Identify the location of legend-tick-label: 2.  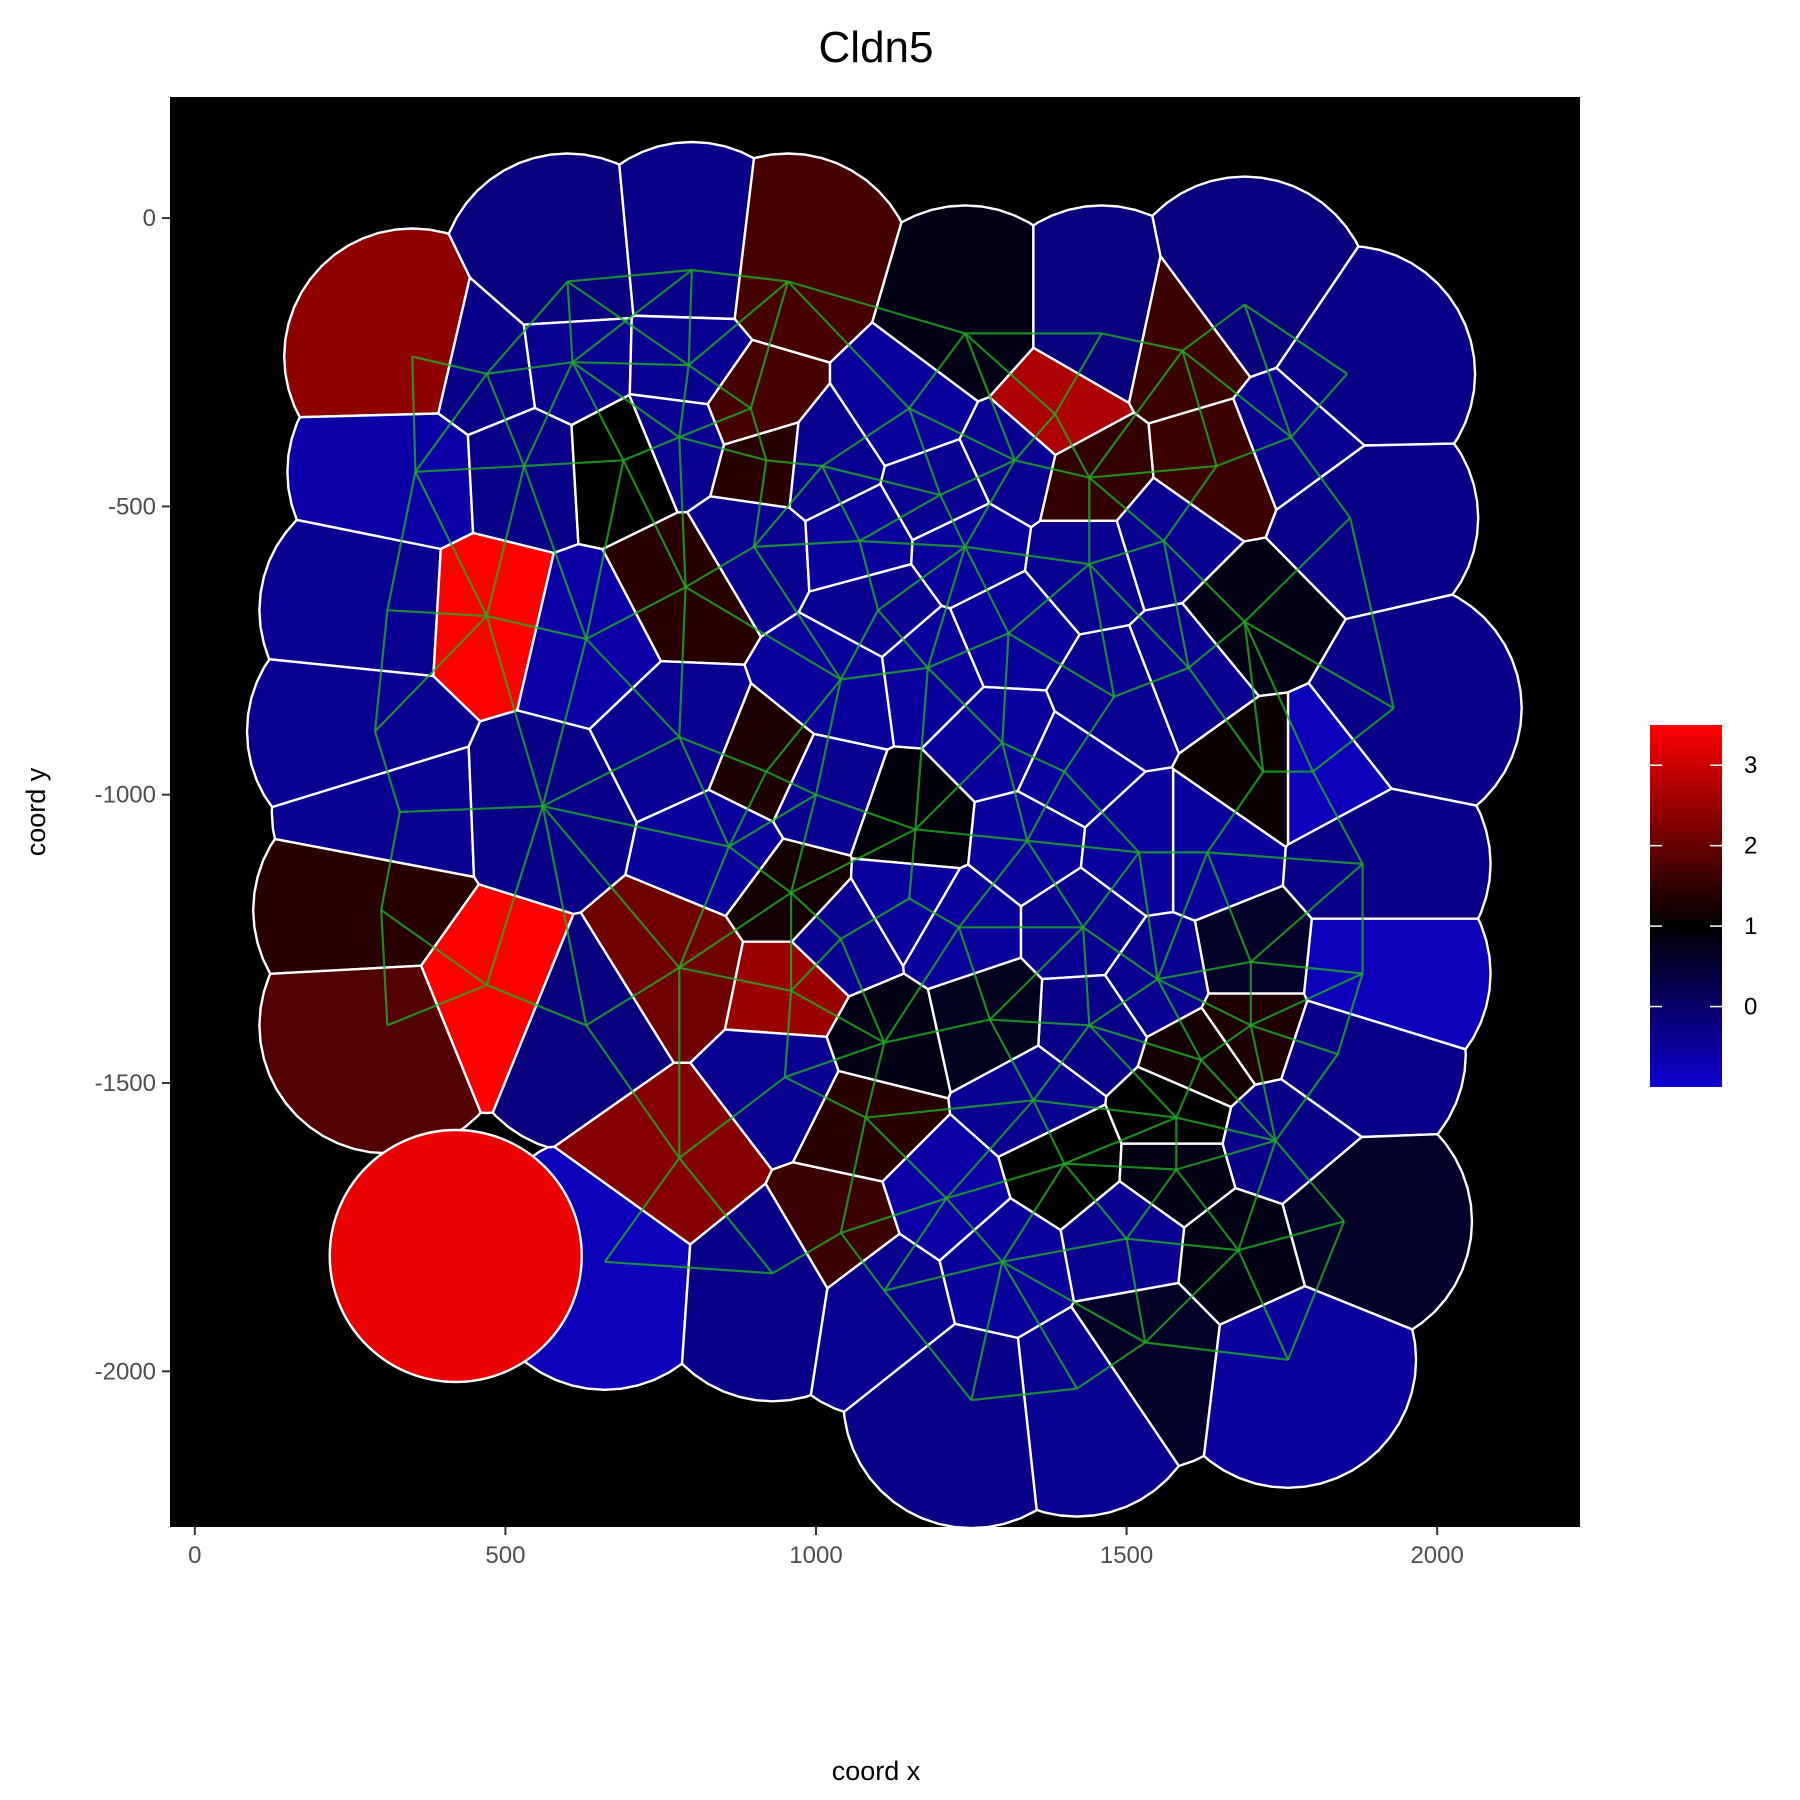
(1750, 846).